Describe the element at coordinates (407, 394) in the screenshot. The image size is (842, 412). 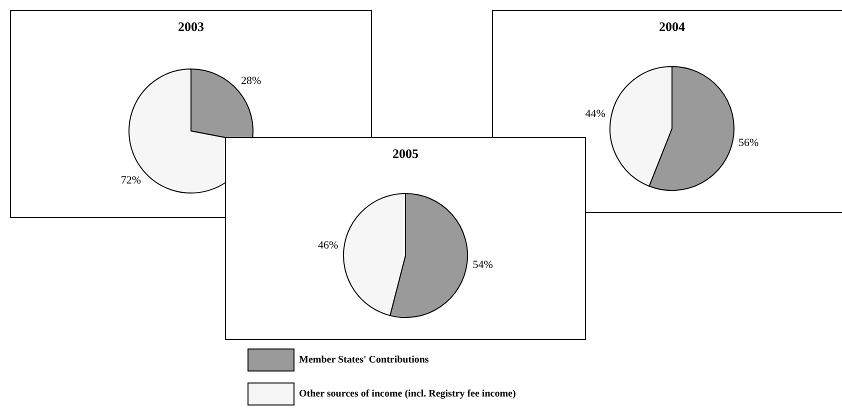
I see `legend-label: Other sources of income (incl. Registry fee income)` at that location.